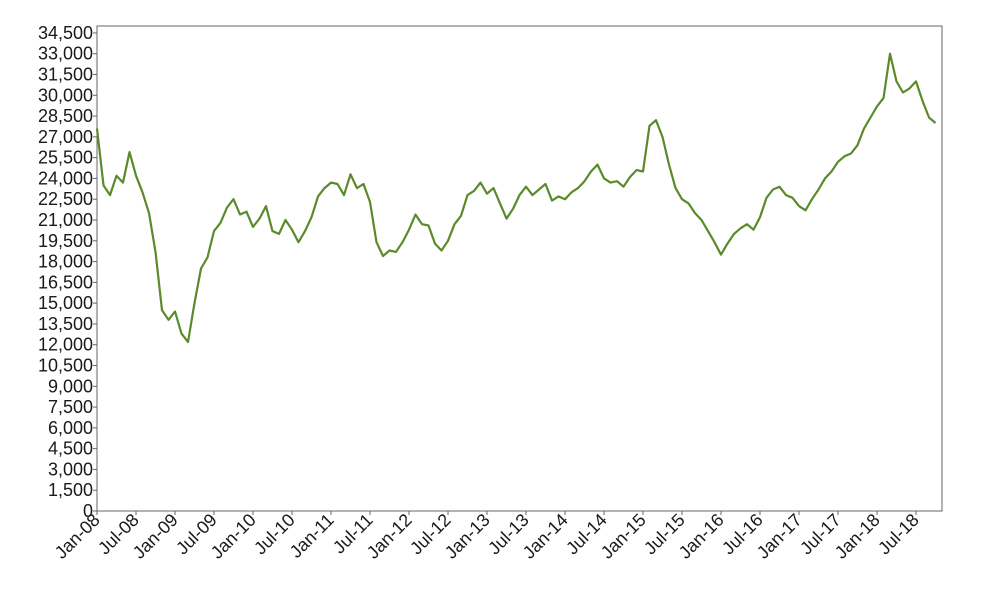 This screenshot has width=1000, height=600. What do you see at coordinates (701, 536) in the screenshot?
I see `x-tick-label: Jan-16` at bounding box center [701, 536].